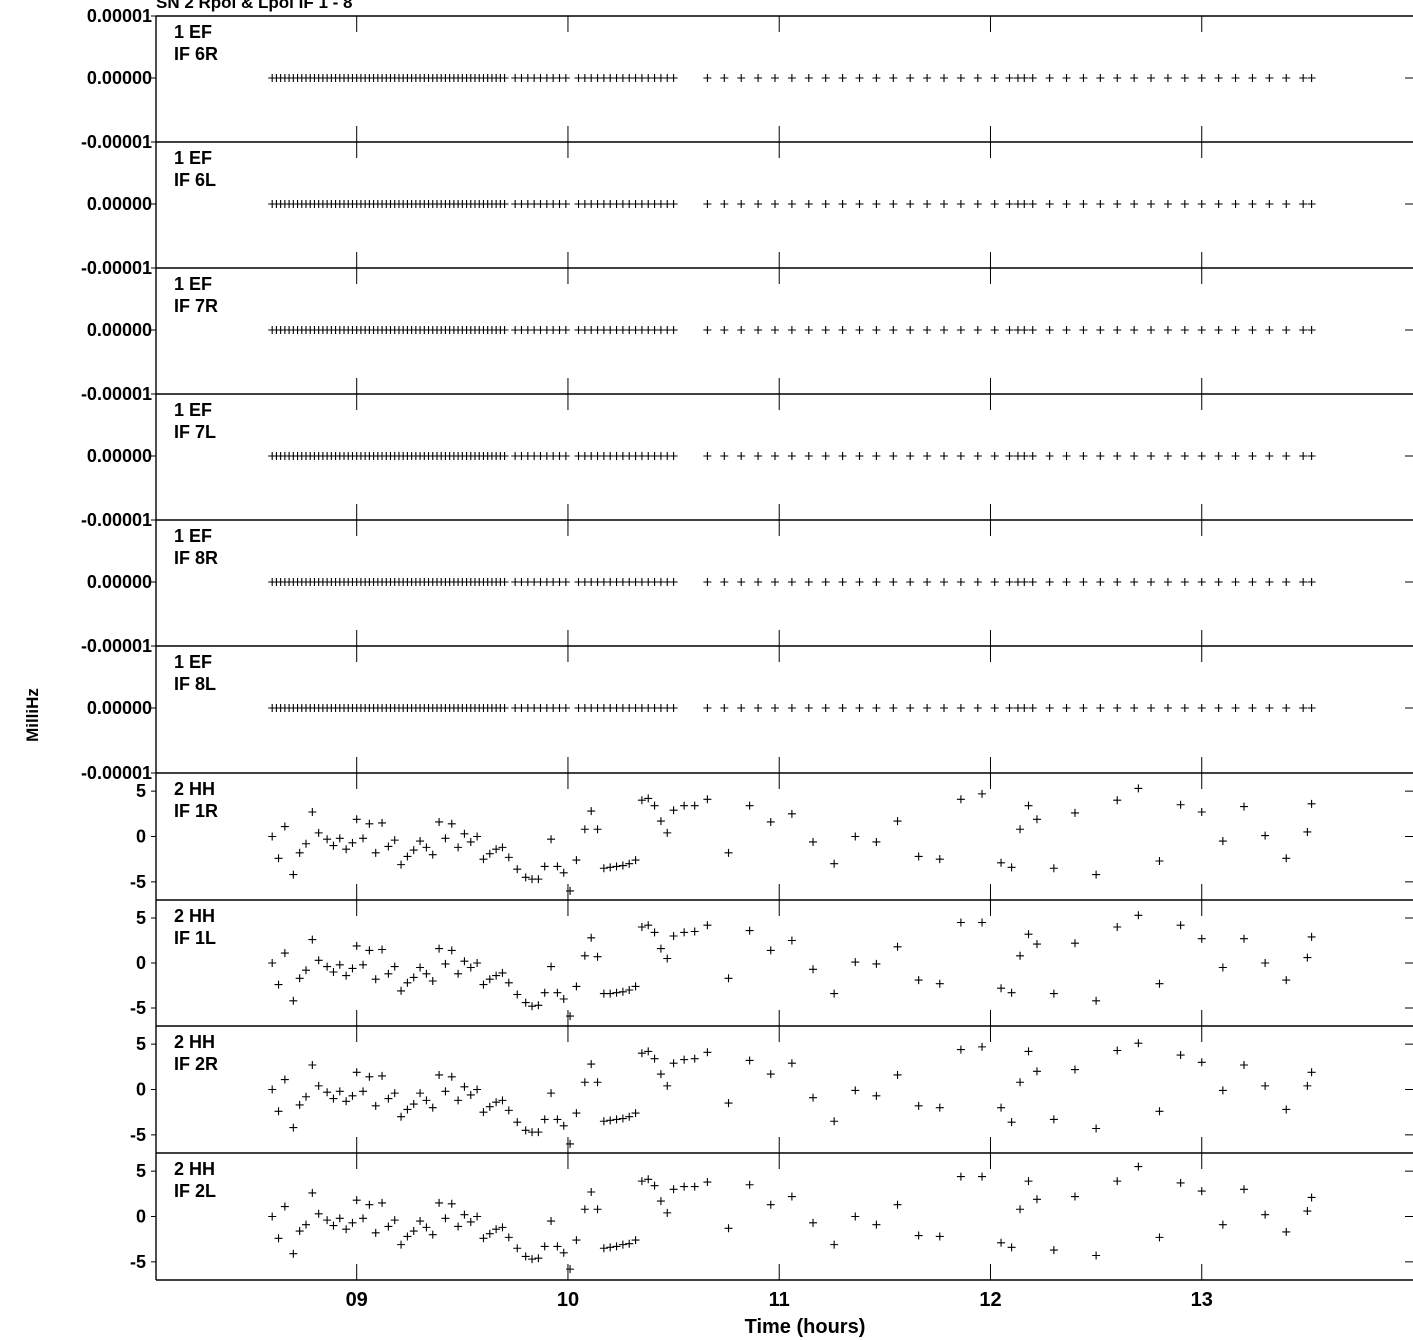 The width and height of the screenshot is (1413, 1340). I want to click on panel-if-label: IF 8R, so click(196, 558).